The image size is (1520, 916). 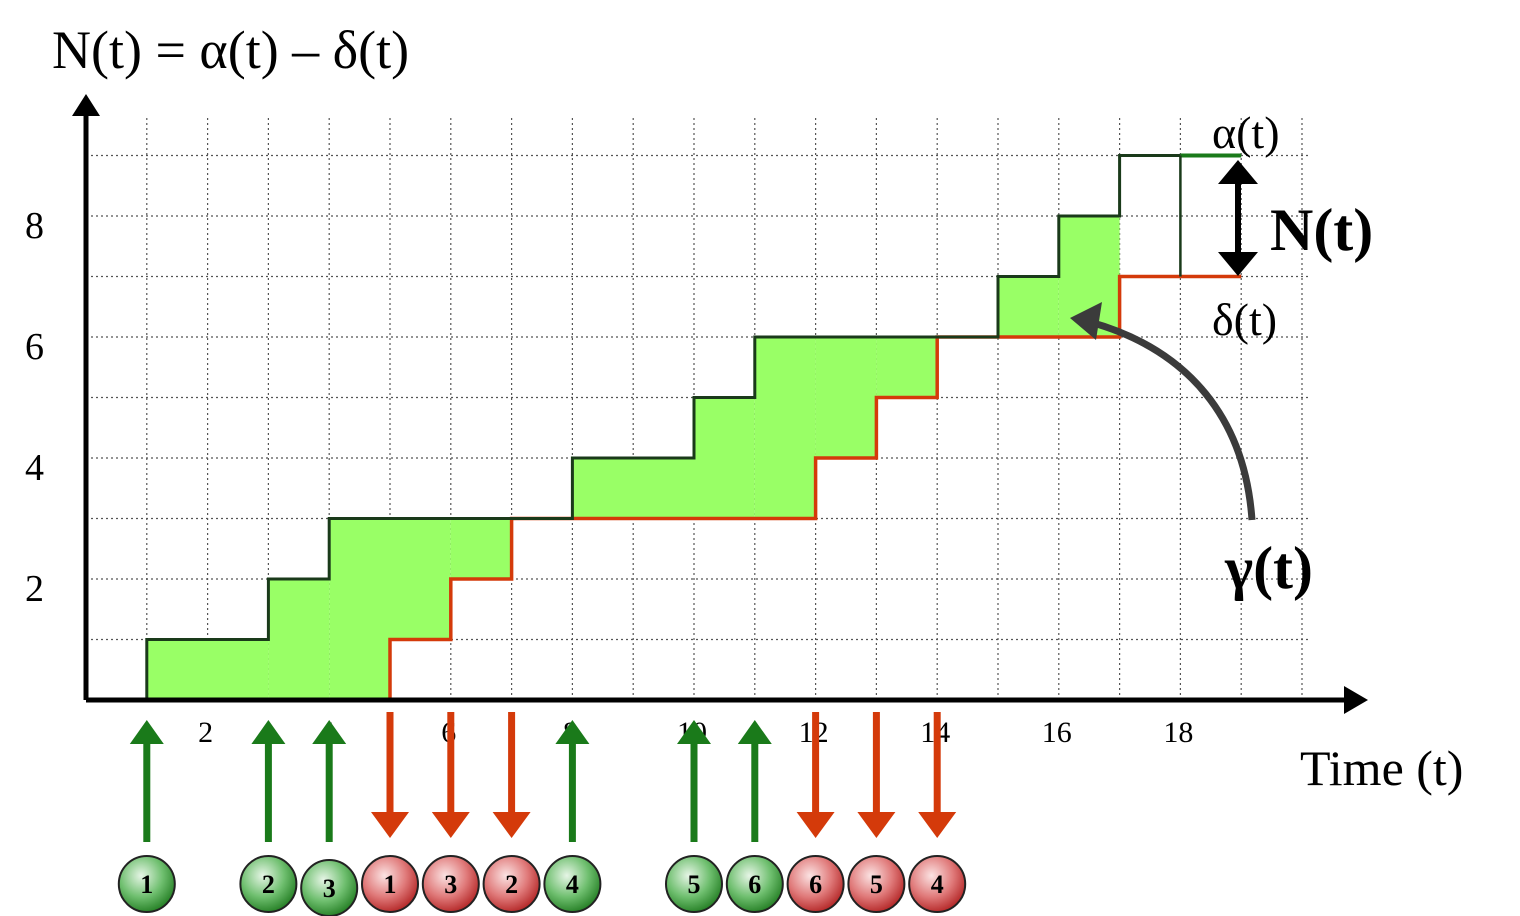 What do you see at coordinates (1238, 218) in the screenshot?
I see `n-arrow` at bounding box center [1238, 218].